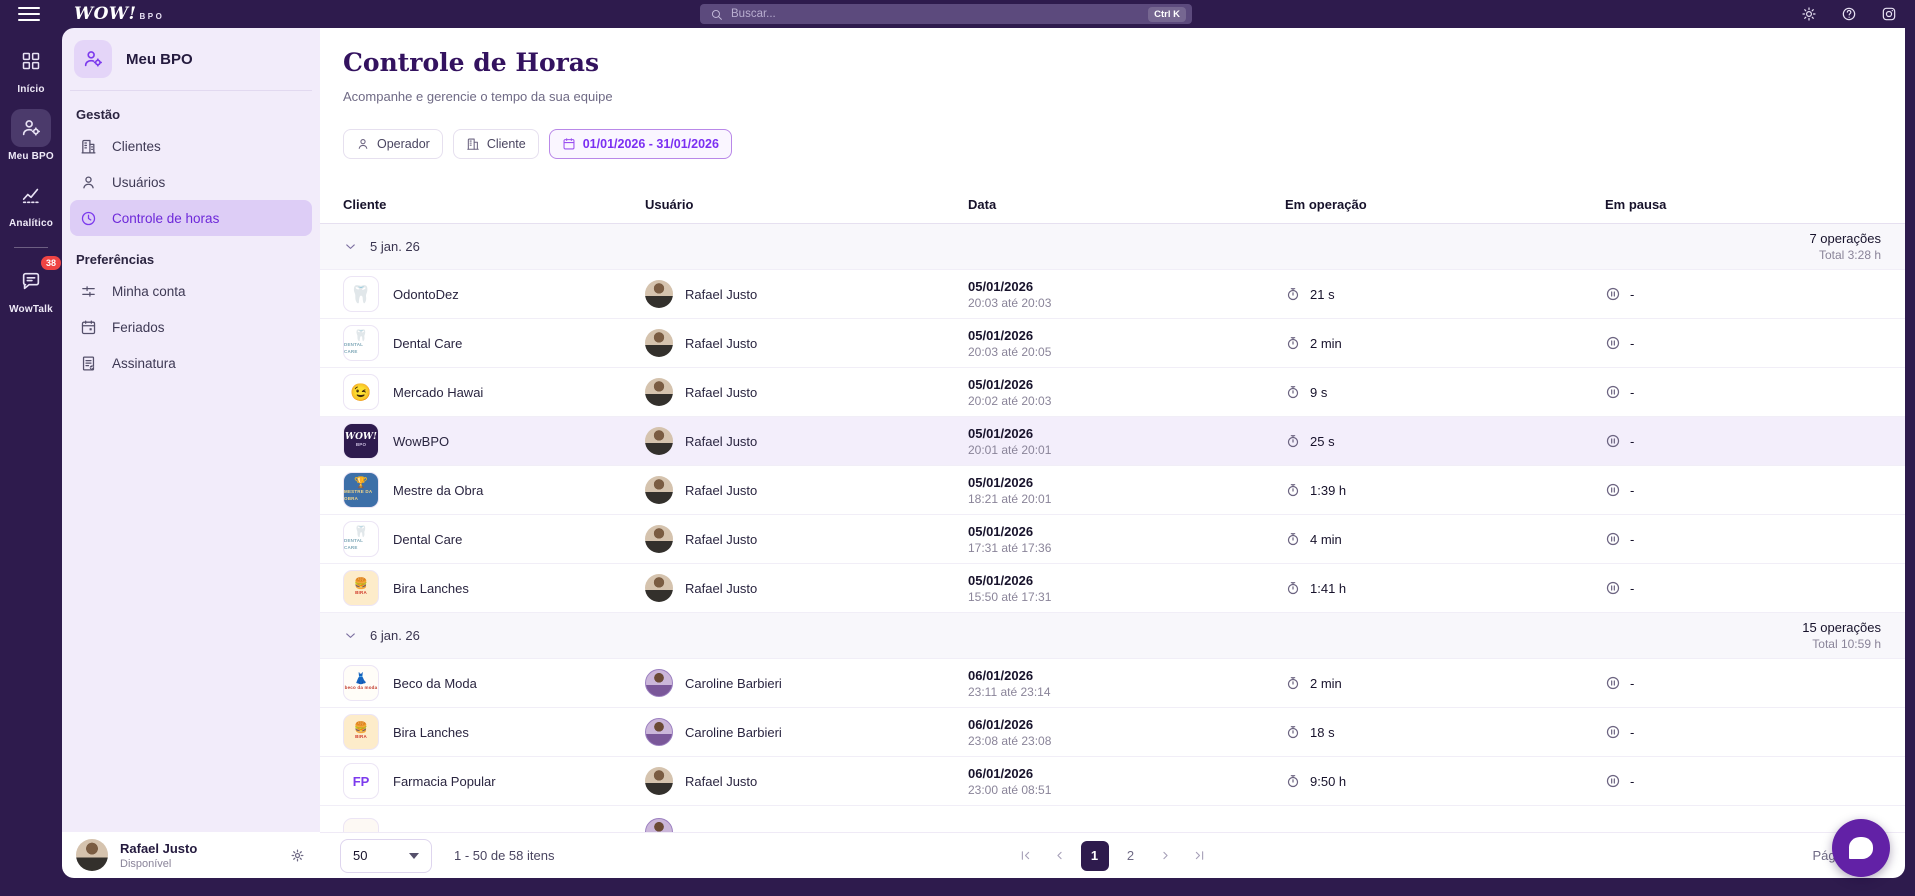  What do you see at coordinates (386, 855) in the screenshot?
I see `page-size-select: 50` at bounding box center [386, 855].